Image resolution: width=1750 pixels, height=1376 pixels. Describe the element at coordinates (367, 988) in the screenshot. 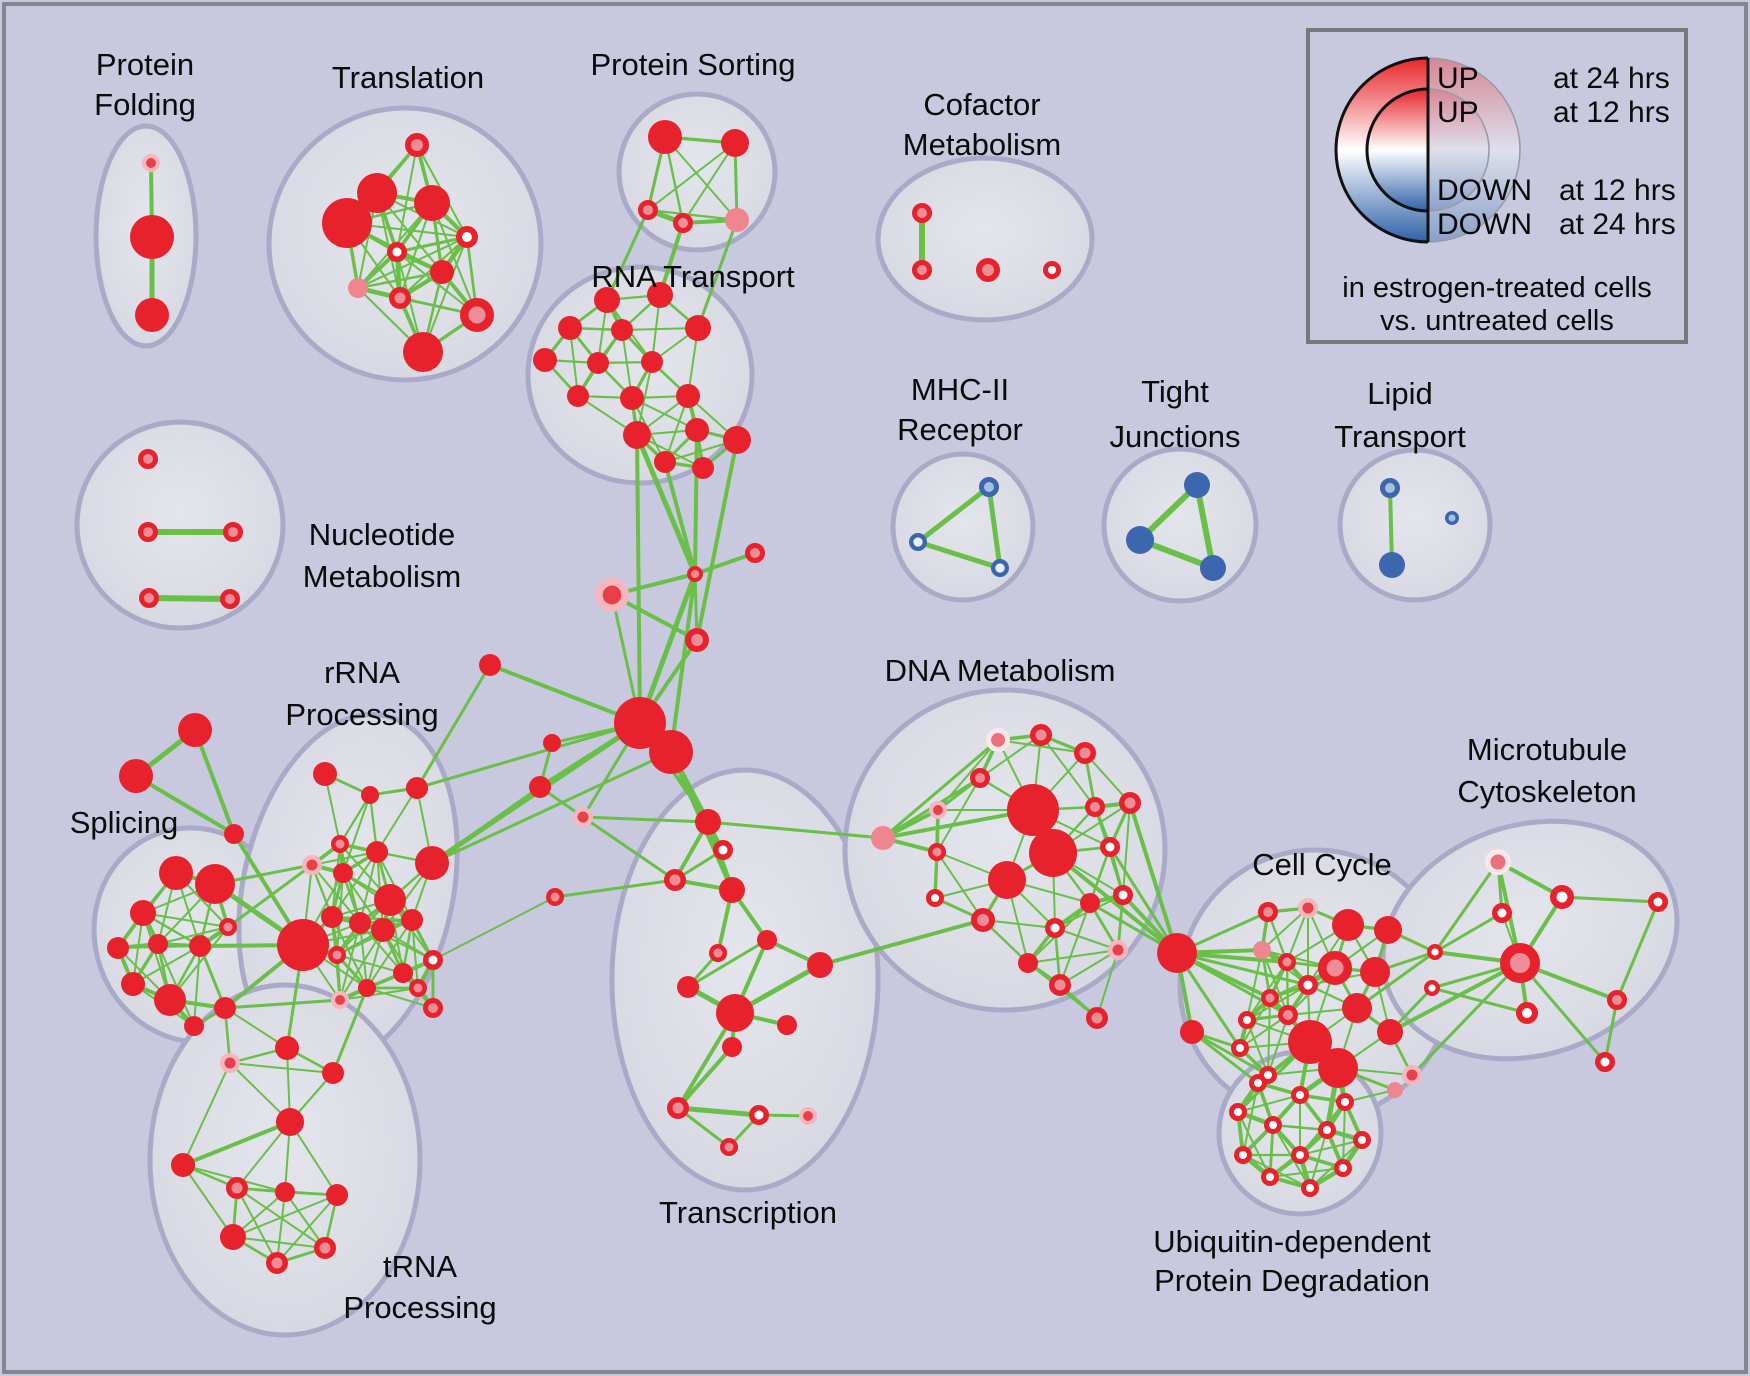

I see `network-node-rr18` at that location.